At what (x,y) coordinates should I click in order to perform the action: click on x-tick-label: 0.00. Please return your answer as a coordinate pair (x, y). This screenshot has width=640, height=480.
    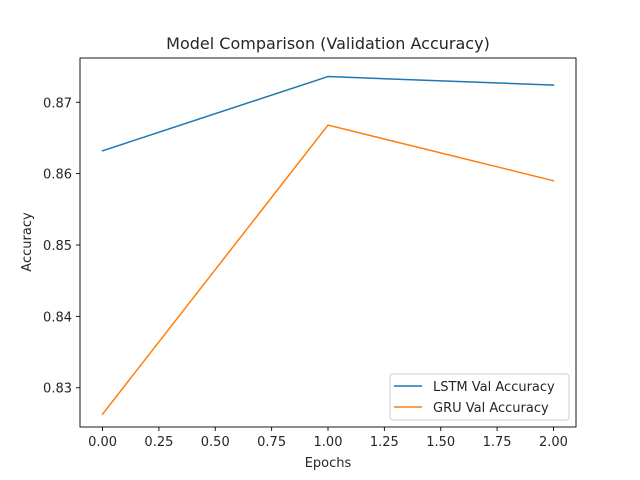
    Looking at the image, I should click on (102, 442).